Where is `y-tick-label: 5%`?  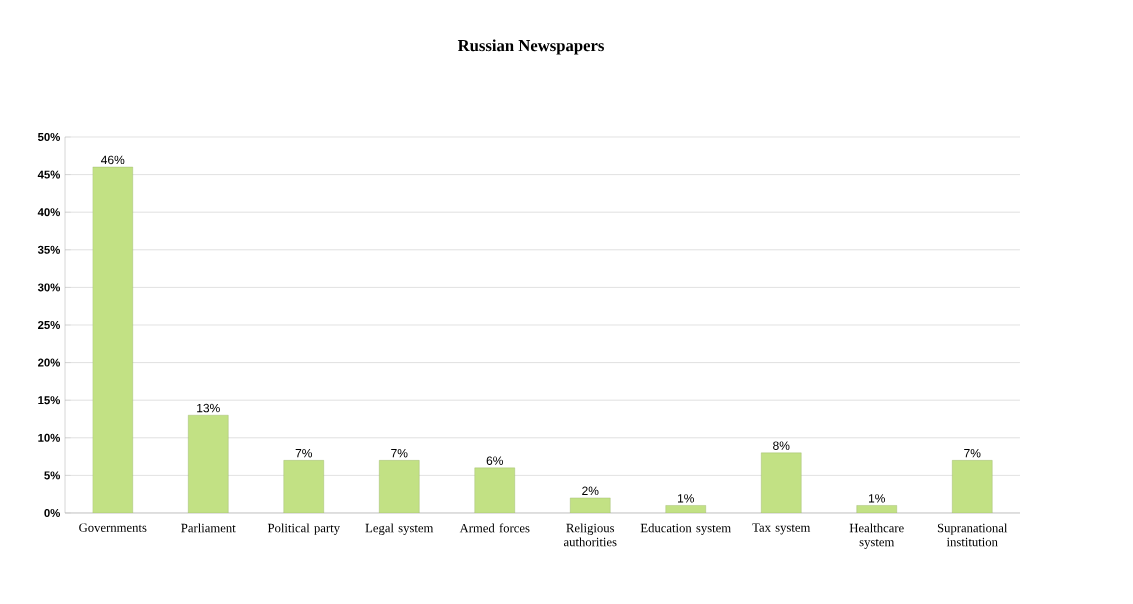 y-tick-label: 5% is located at coordinates (52, 475).